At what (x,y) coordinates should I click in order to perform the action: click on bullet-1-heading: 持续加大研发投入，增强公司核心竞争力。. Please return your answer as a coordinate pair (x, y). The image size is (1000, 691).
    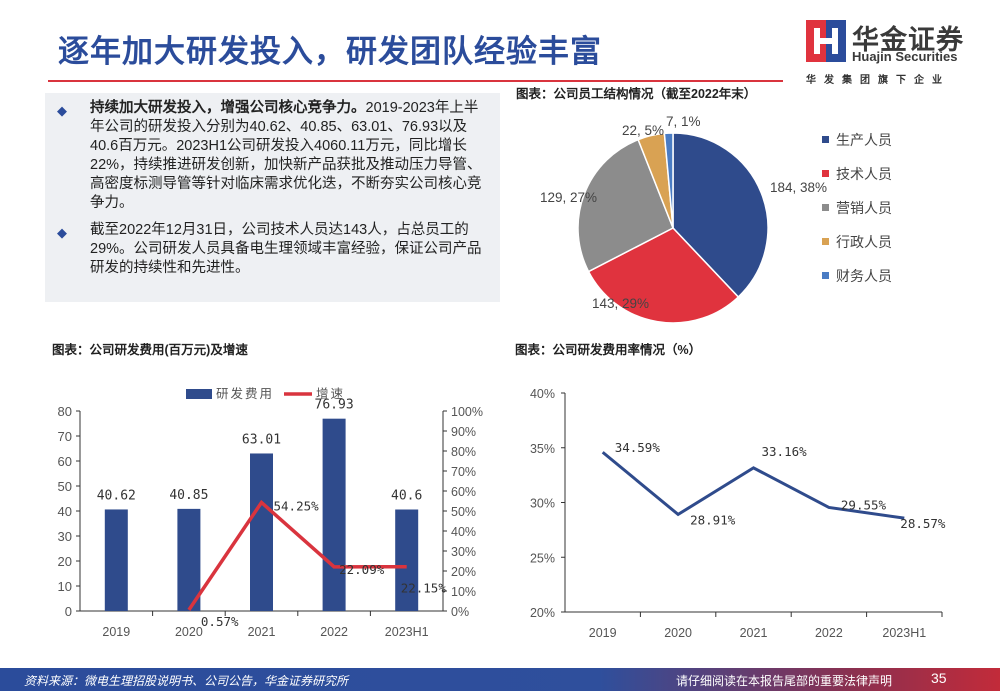
    Looking at the image, I should click on (228, 108).